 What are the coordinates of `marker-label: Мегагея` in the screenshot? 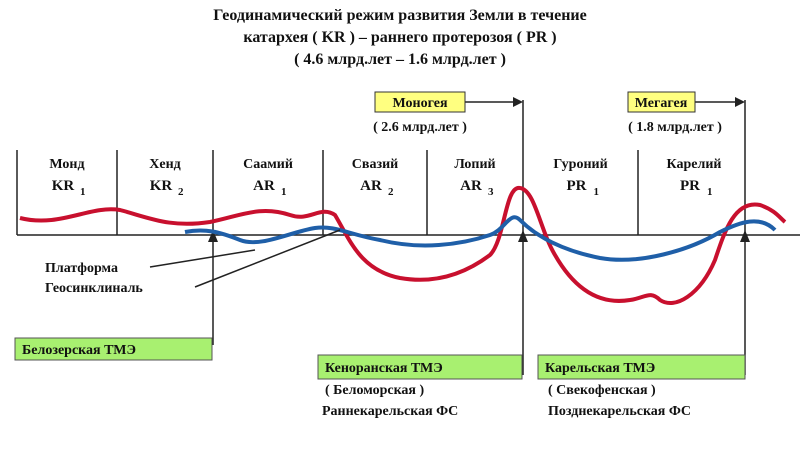 It's located at (661, 103).